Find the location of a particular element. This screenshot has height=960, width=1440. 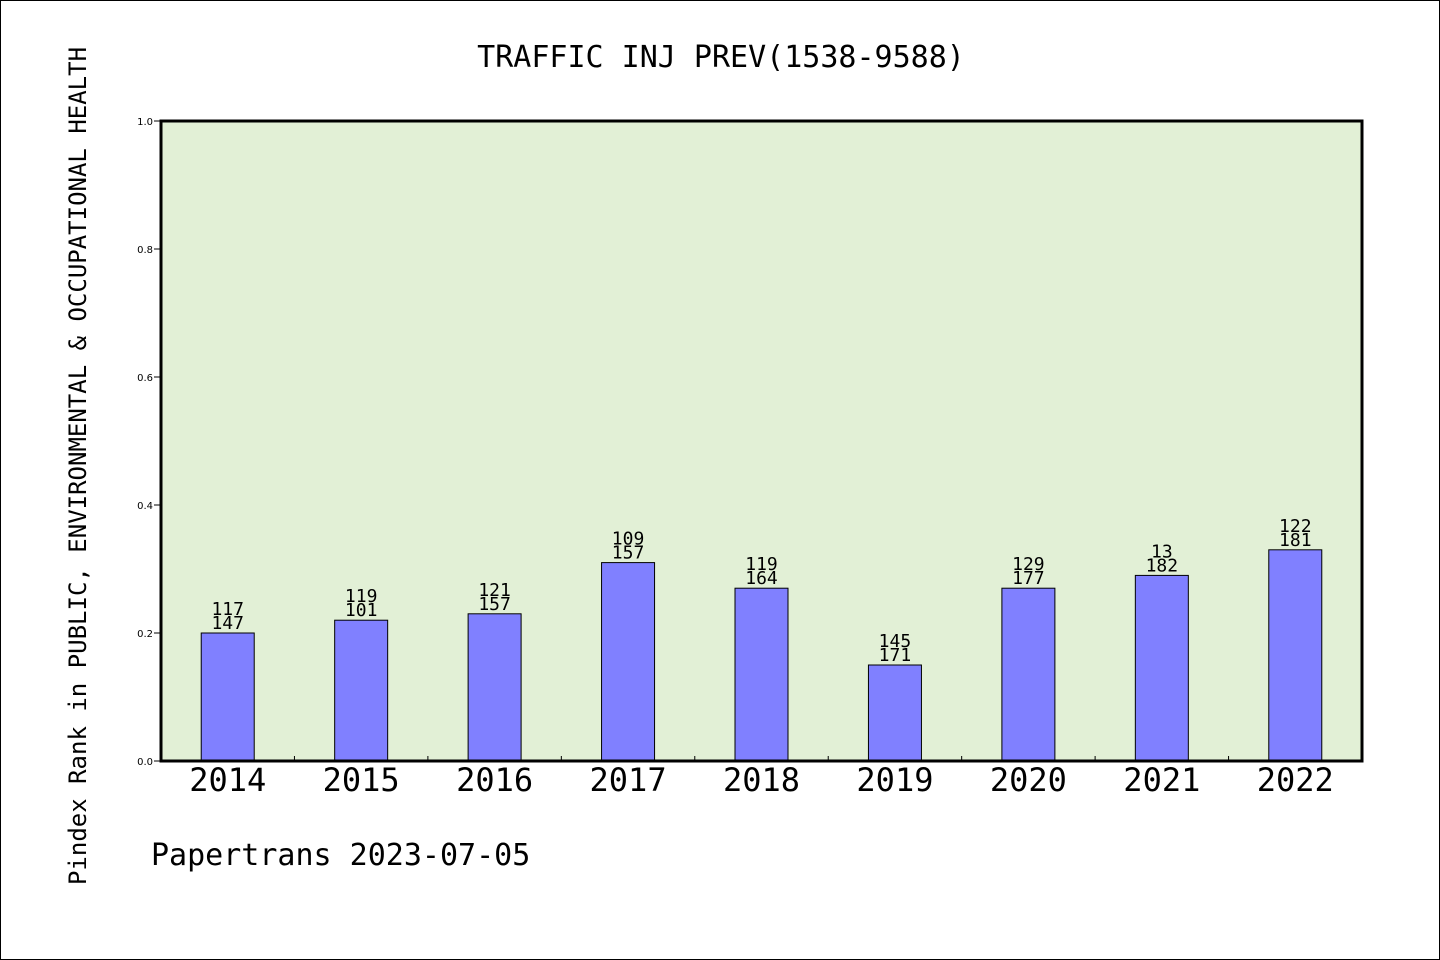

bar-2020 is located at coordinates (1028, 674).